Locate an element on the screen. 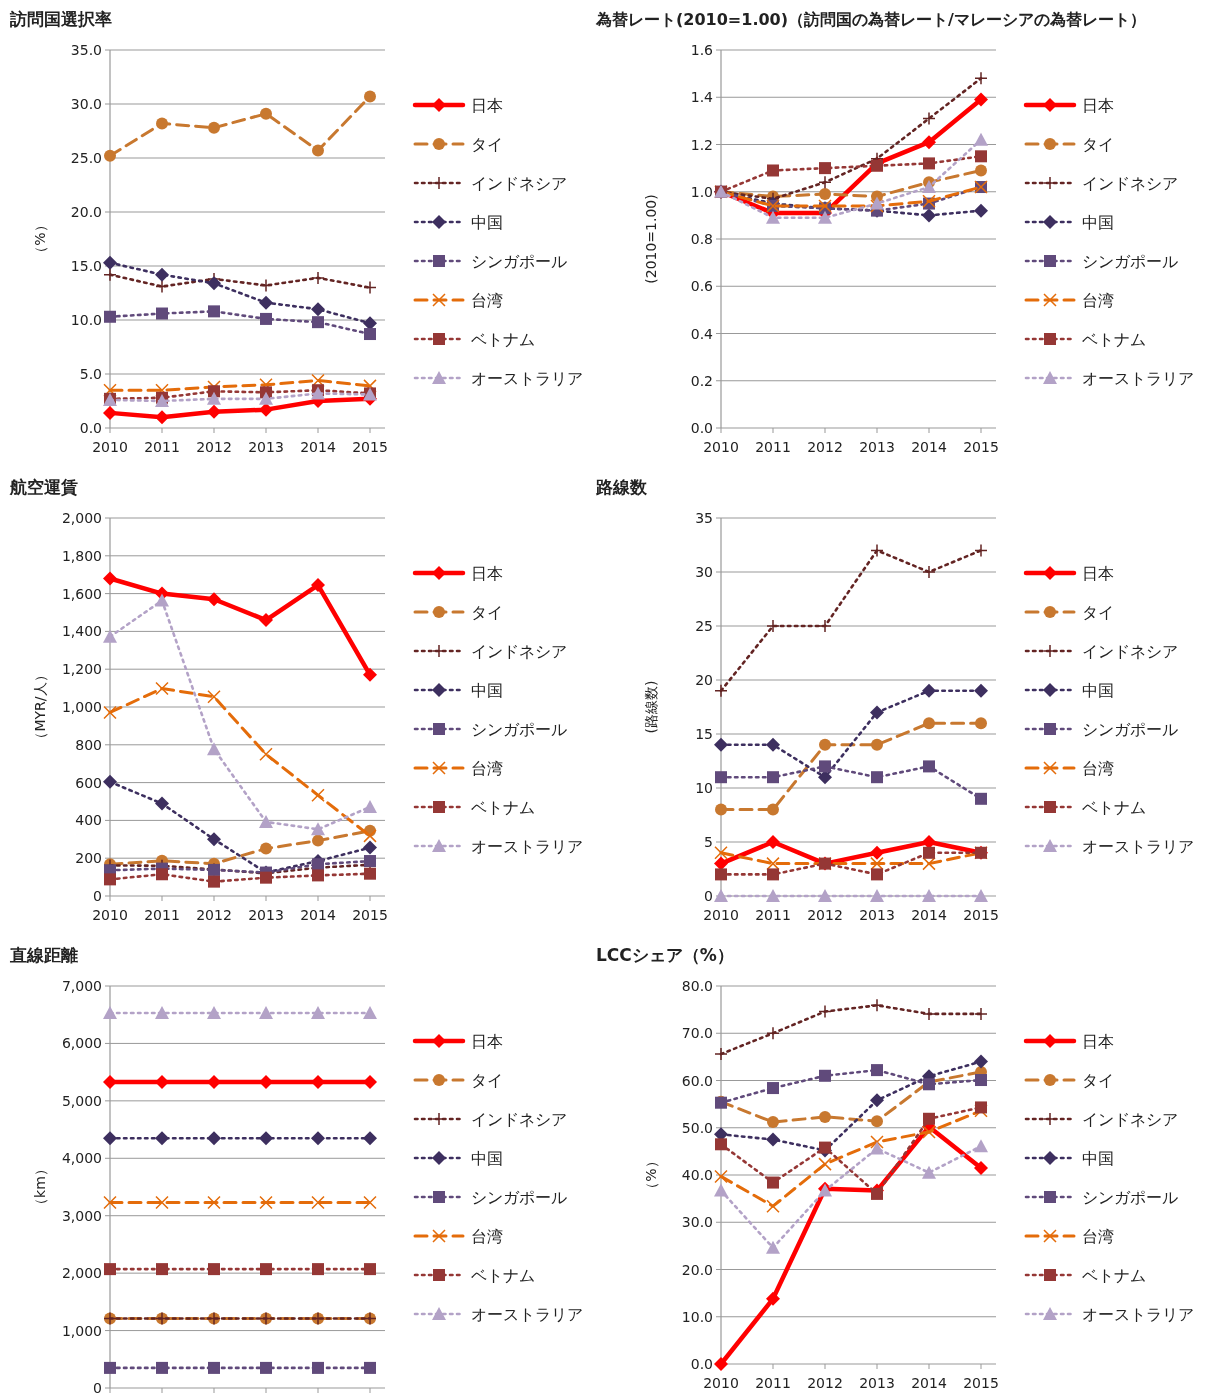  y-tick-label: 5 is located at coordinates (708, 842).